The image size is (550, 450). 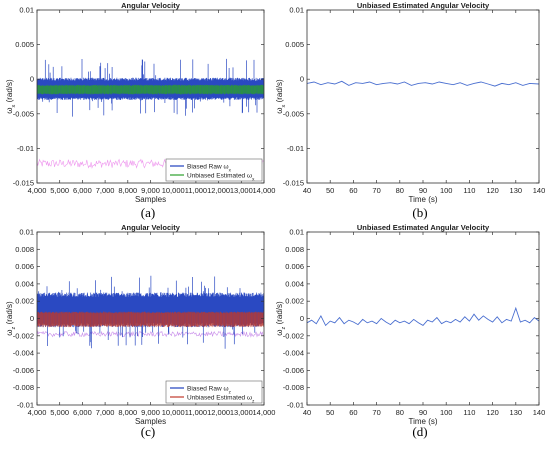 I want to click on caption-b: (b), so click(x=420, y=212).